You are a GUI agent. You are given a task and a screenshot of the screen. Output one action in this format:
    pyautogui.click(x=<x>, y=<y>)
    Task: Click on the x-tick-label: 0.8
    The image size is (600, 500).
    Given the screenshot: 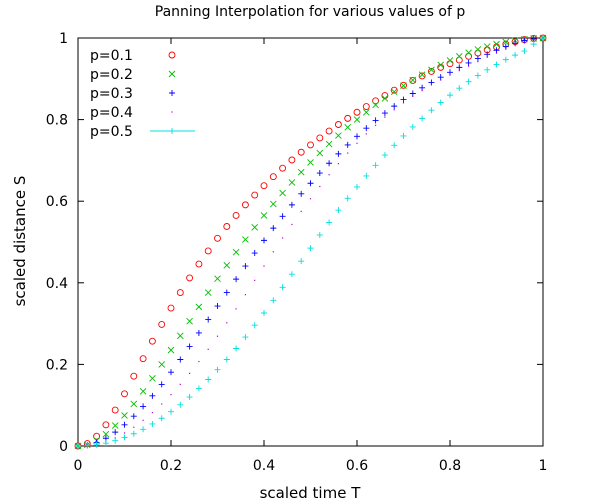 What is the action you would take?
    pyautogui.click(x=450, y=466)
    